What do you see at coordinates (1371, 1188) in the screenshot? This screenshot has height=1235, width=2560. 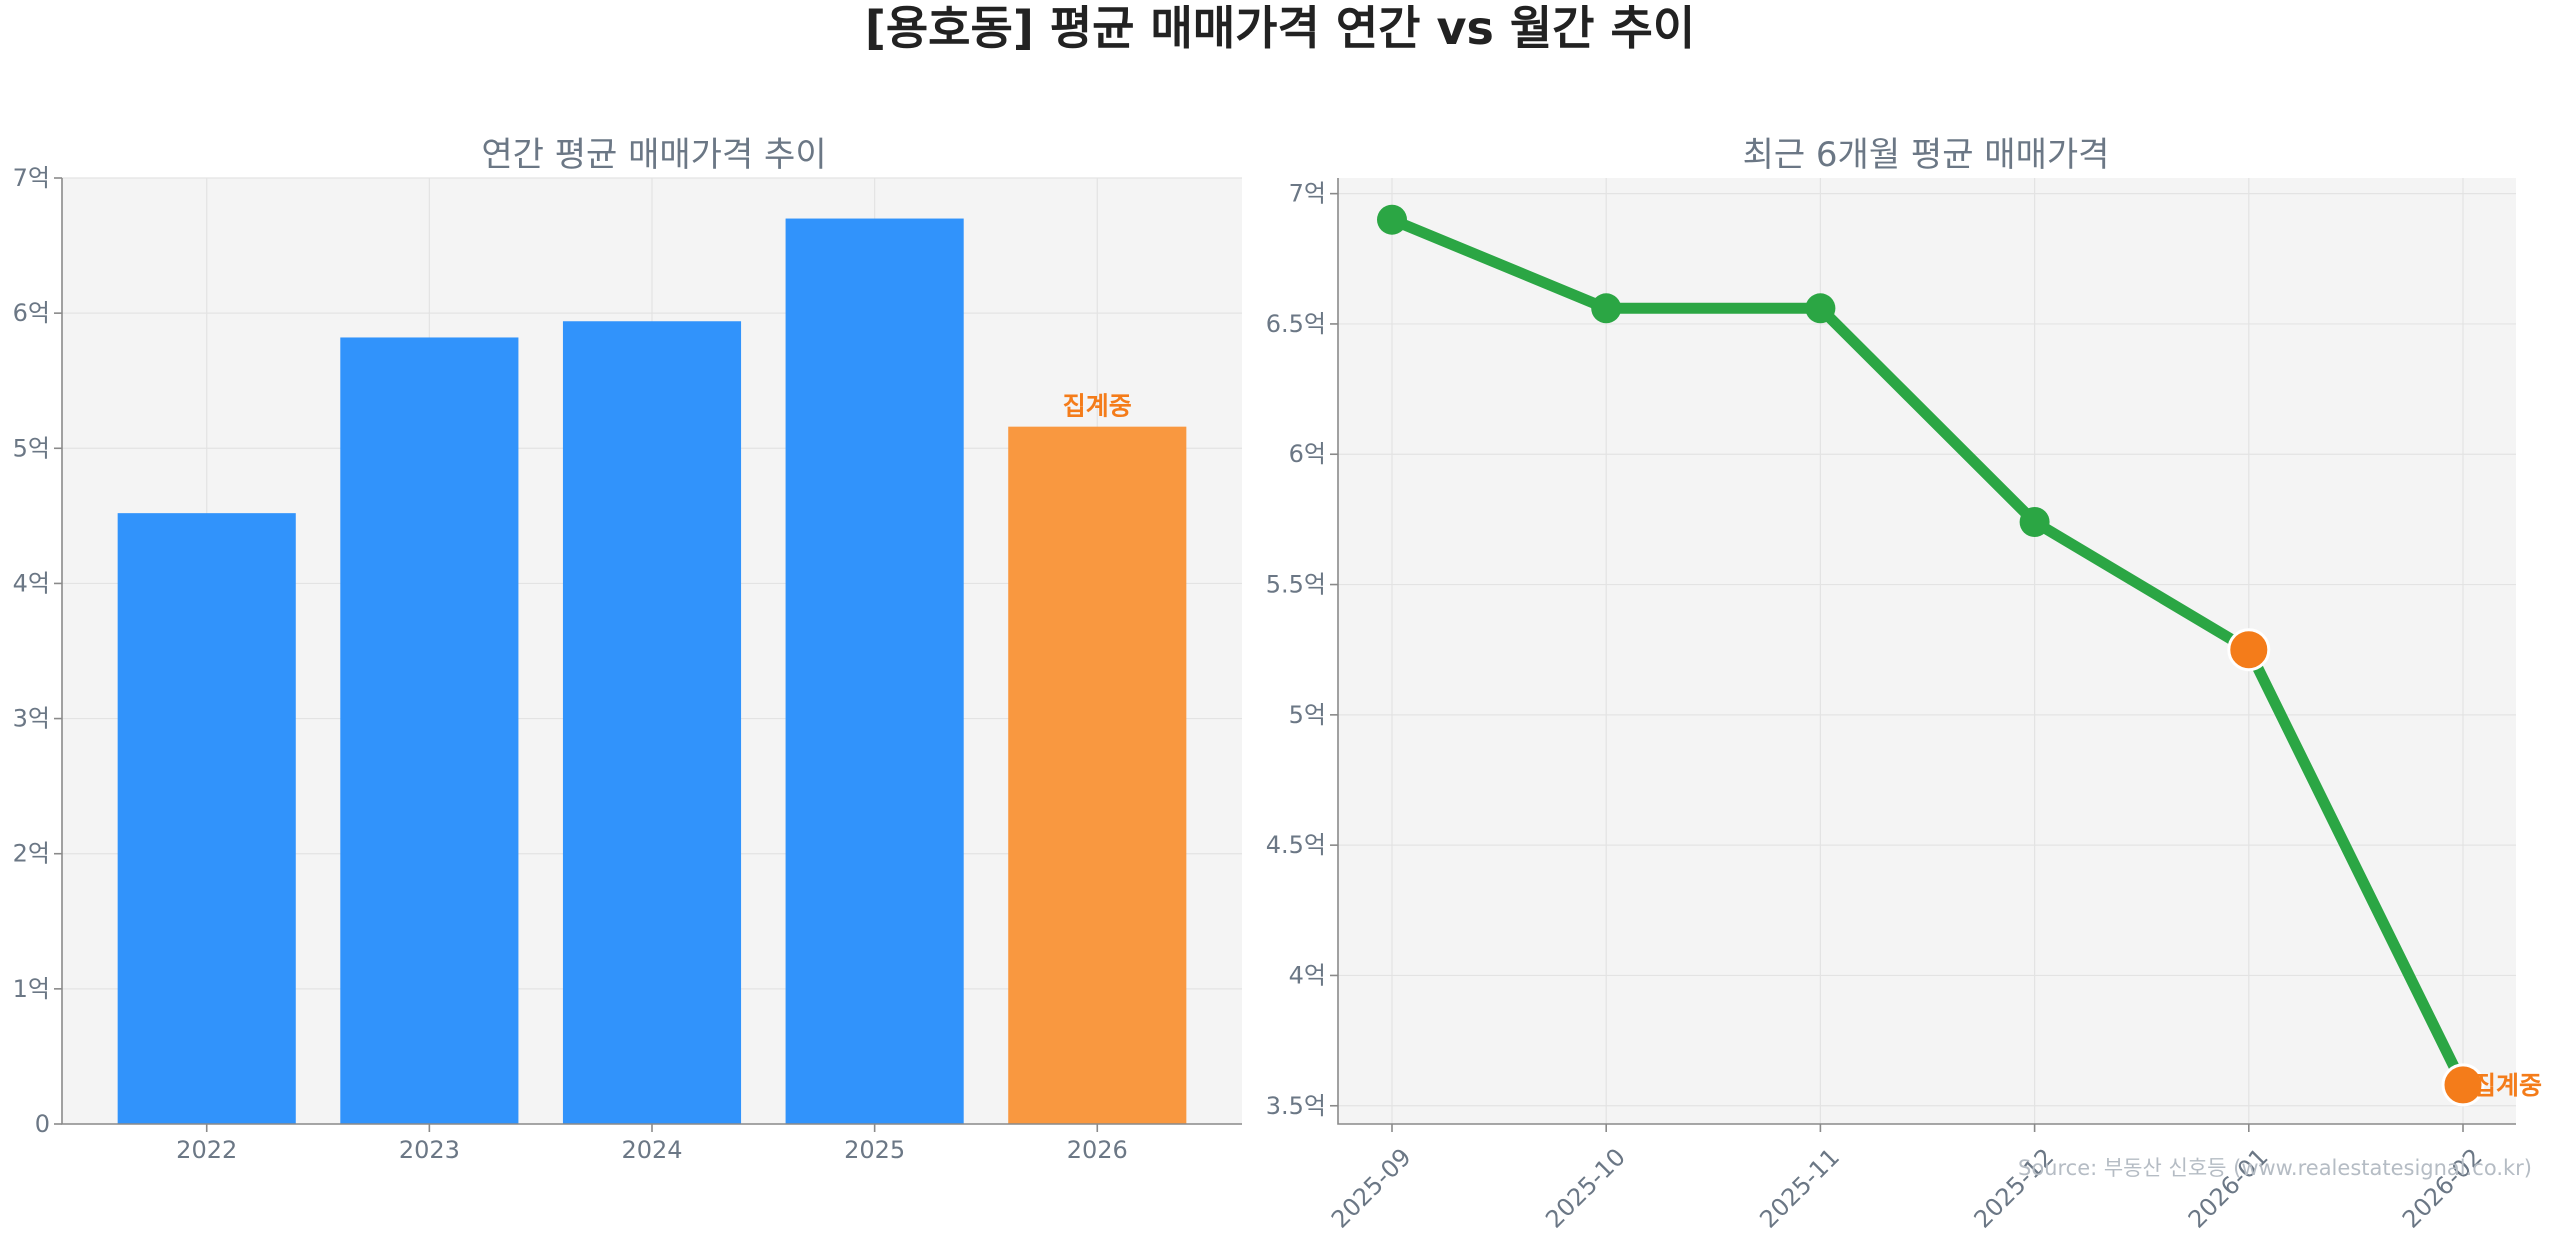 I see `monthly-x-tick-label-0: 2025-09` at bounding box center [1371, 1188].